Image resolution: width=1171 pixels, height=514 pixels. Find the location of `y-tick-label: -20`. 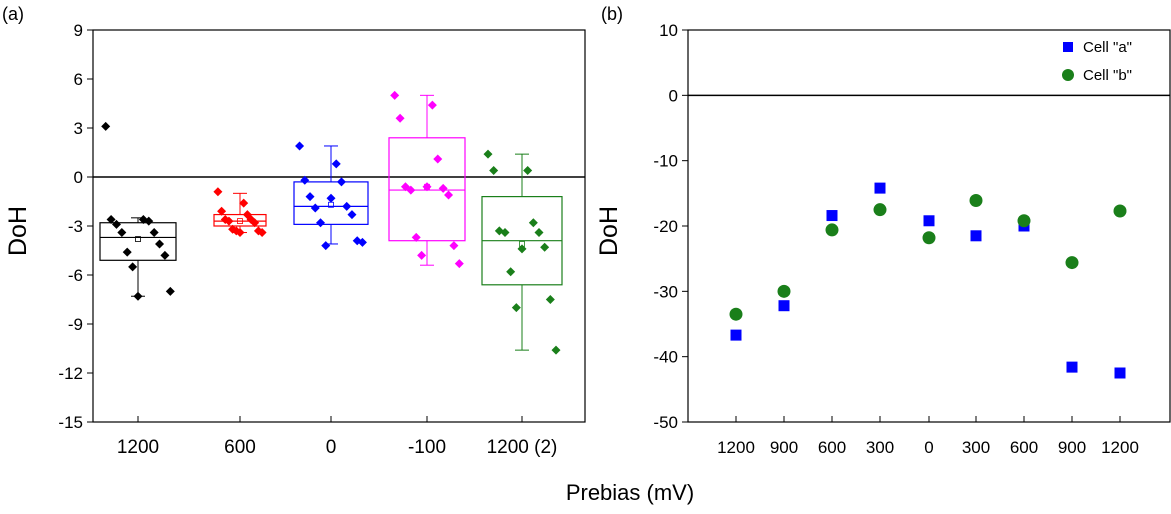

y-tick-label: -20 is located at coordinates (665, 226).